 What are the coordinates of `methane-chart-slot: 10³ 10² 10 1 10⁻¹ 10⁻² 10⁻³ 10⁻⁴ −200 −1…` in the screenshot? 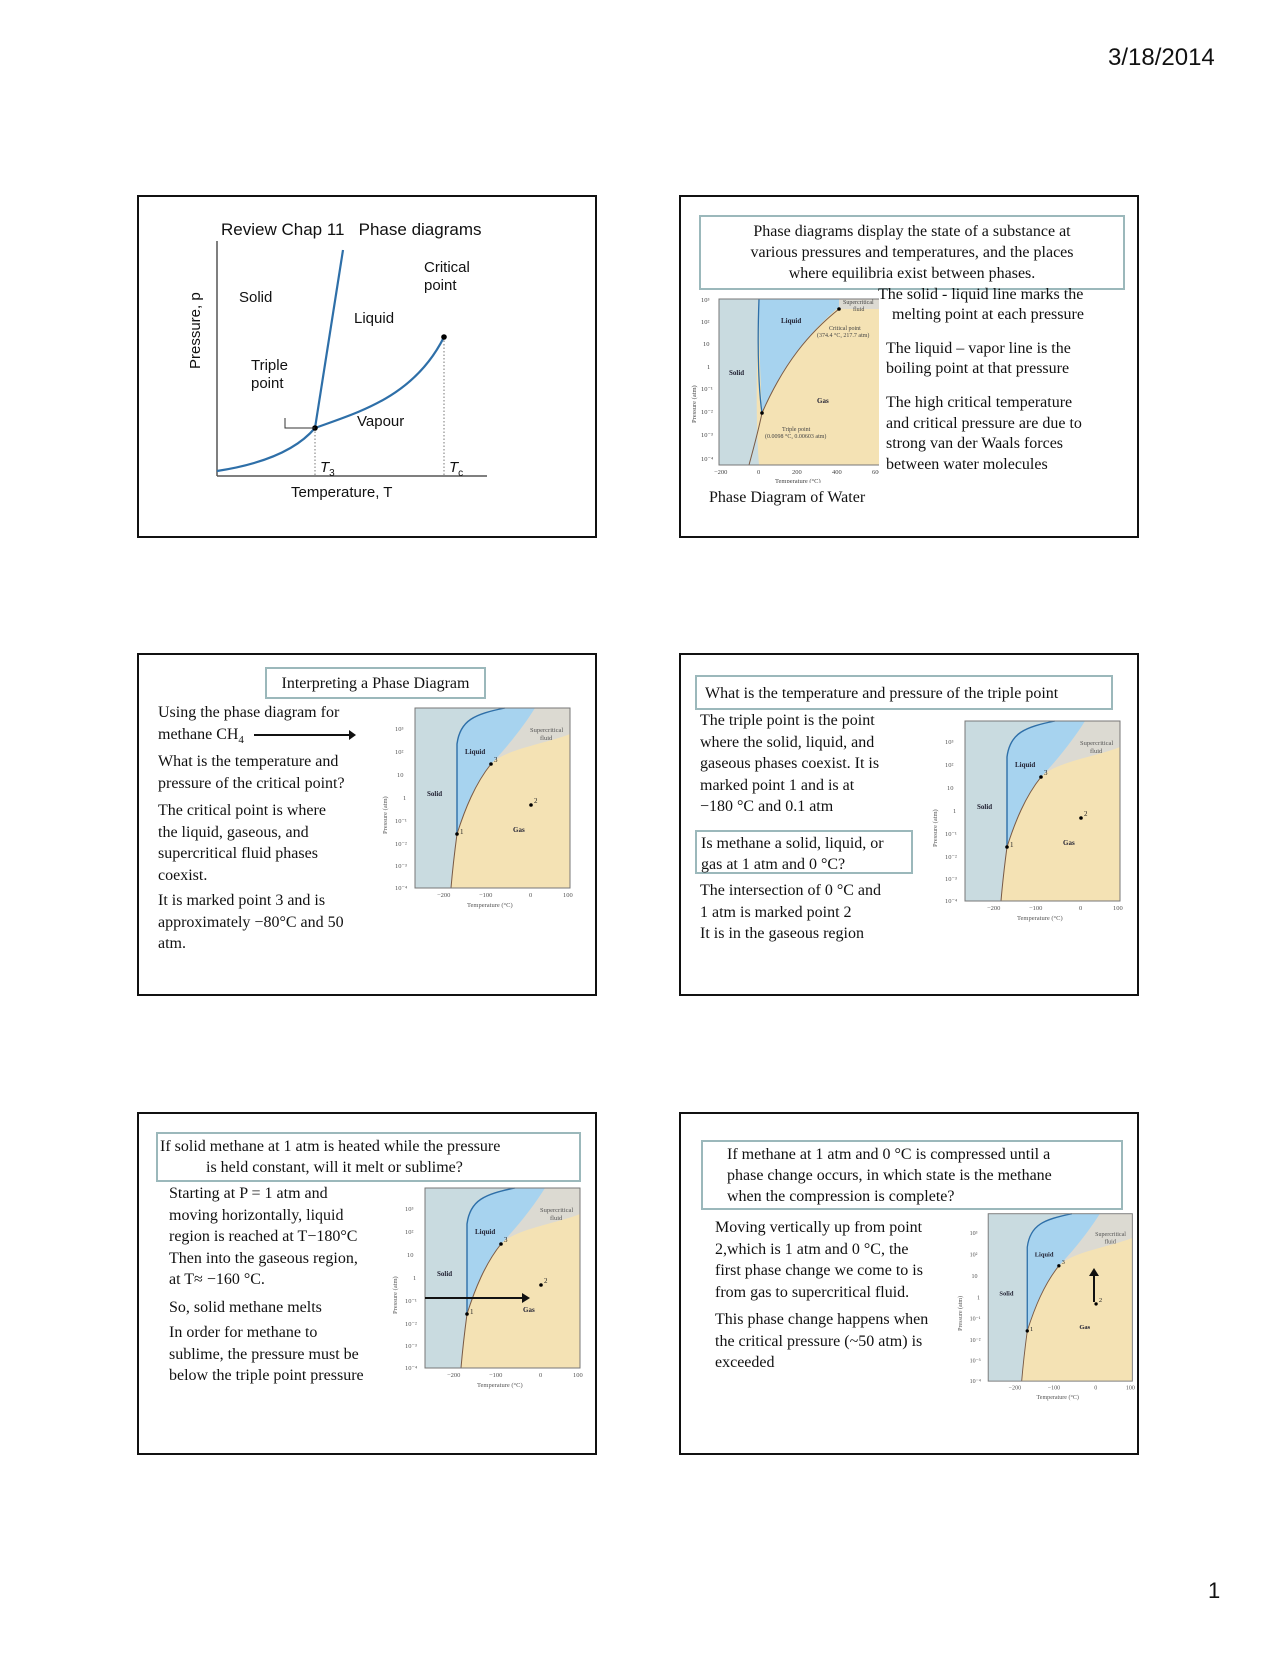 It's located at (485, 1301).